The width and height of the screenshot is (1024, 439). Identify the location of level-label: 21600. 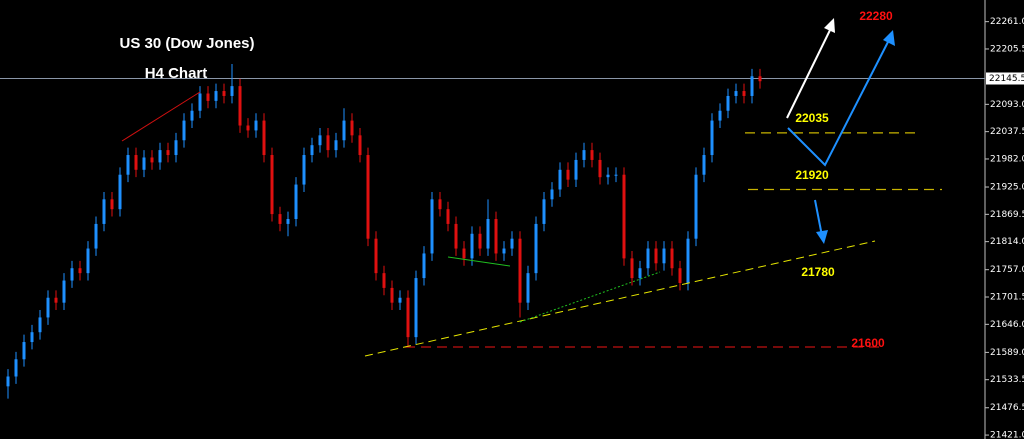
(868, 343).